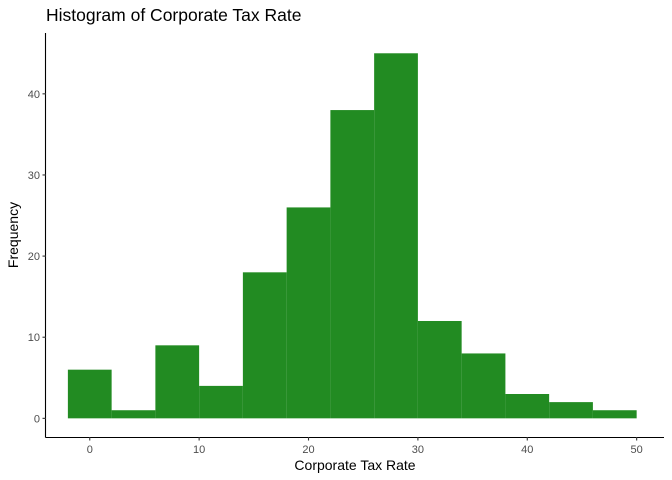 Image resolution: width=672 pixels, height=480 pixels. Describe the element at coordinates (90, 450) in the screenshot. I see `x-tick-label-0: 0` at that location.